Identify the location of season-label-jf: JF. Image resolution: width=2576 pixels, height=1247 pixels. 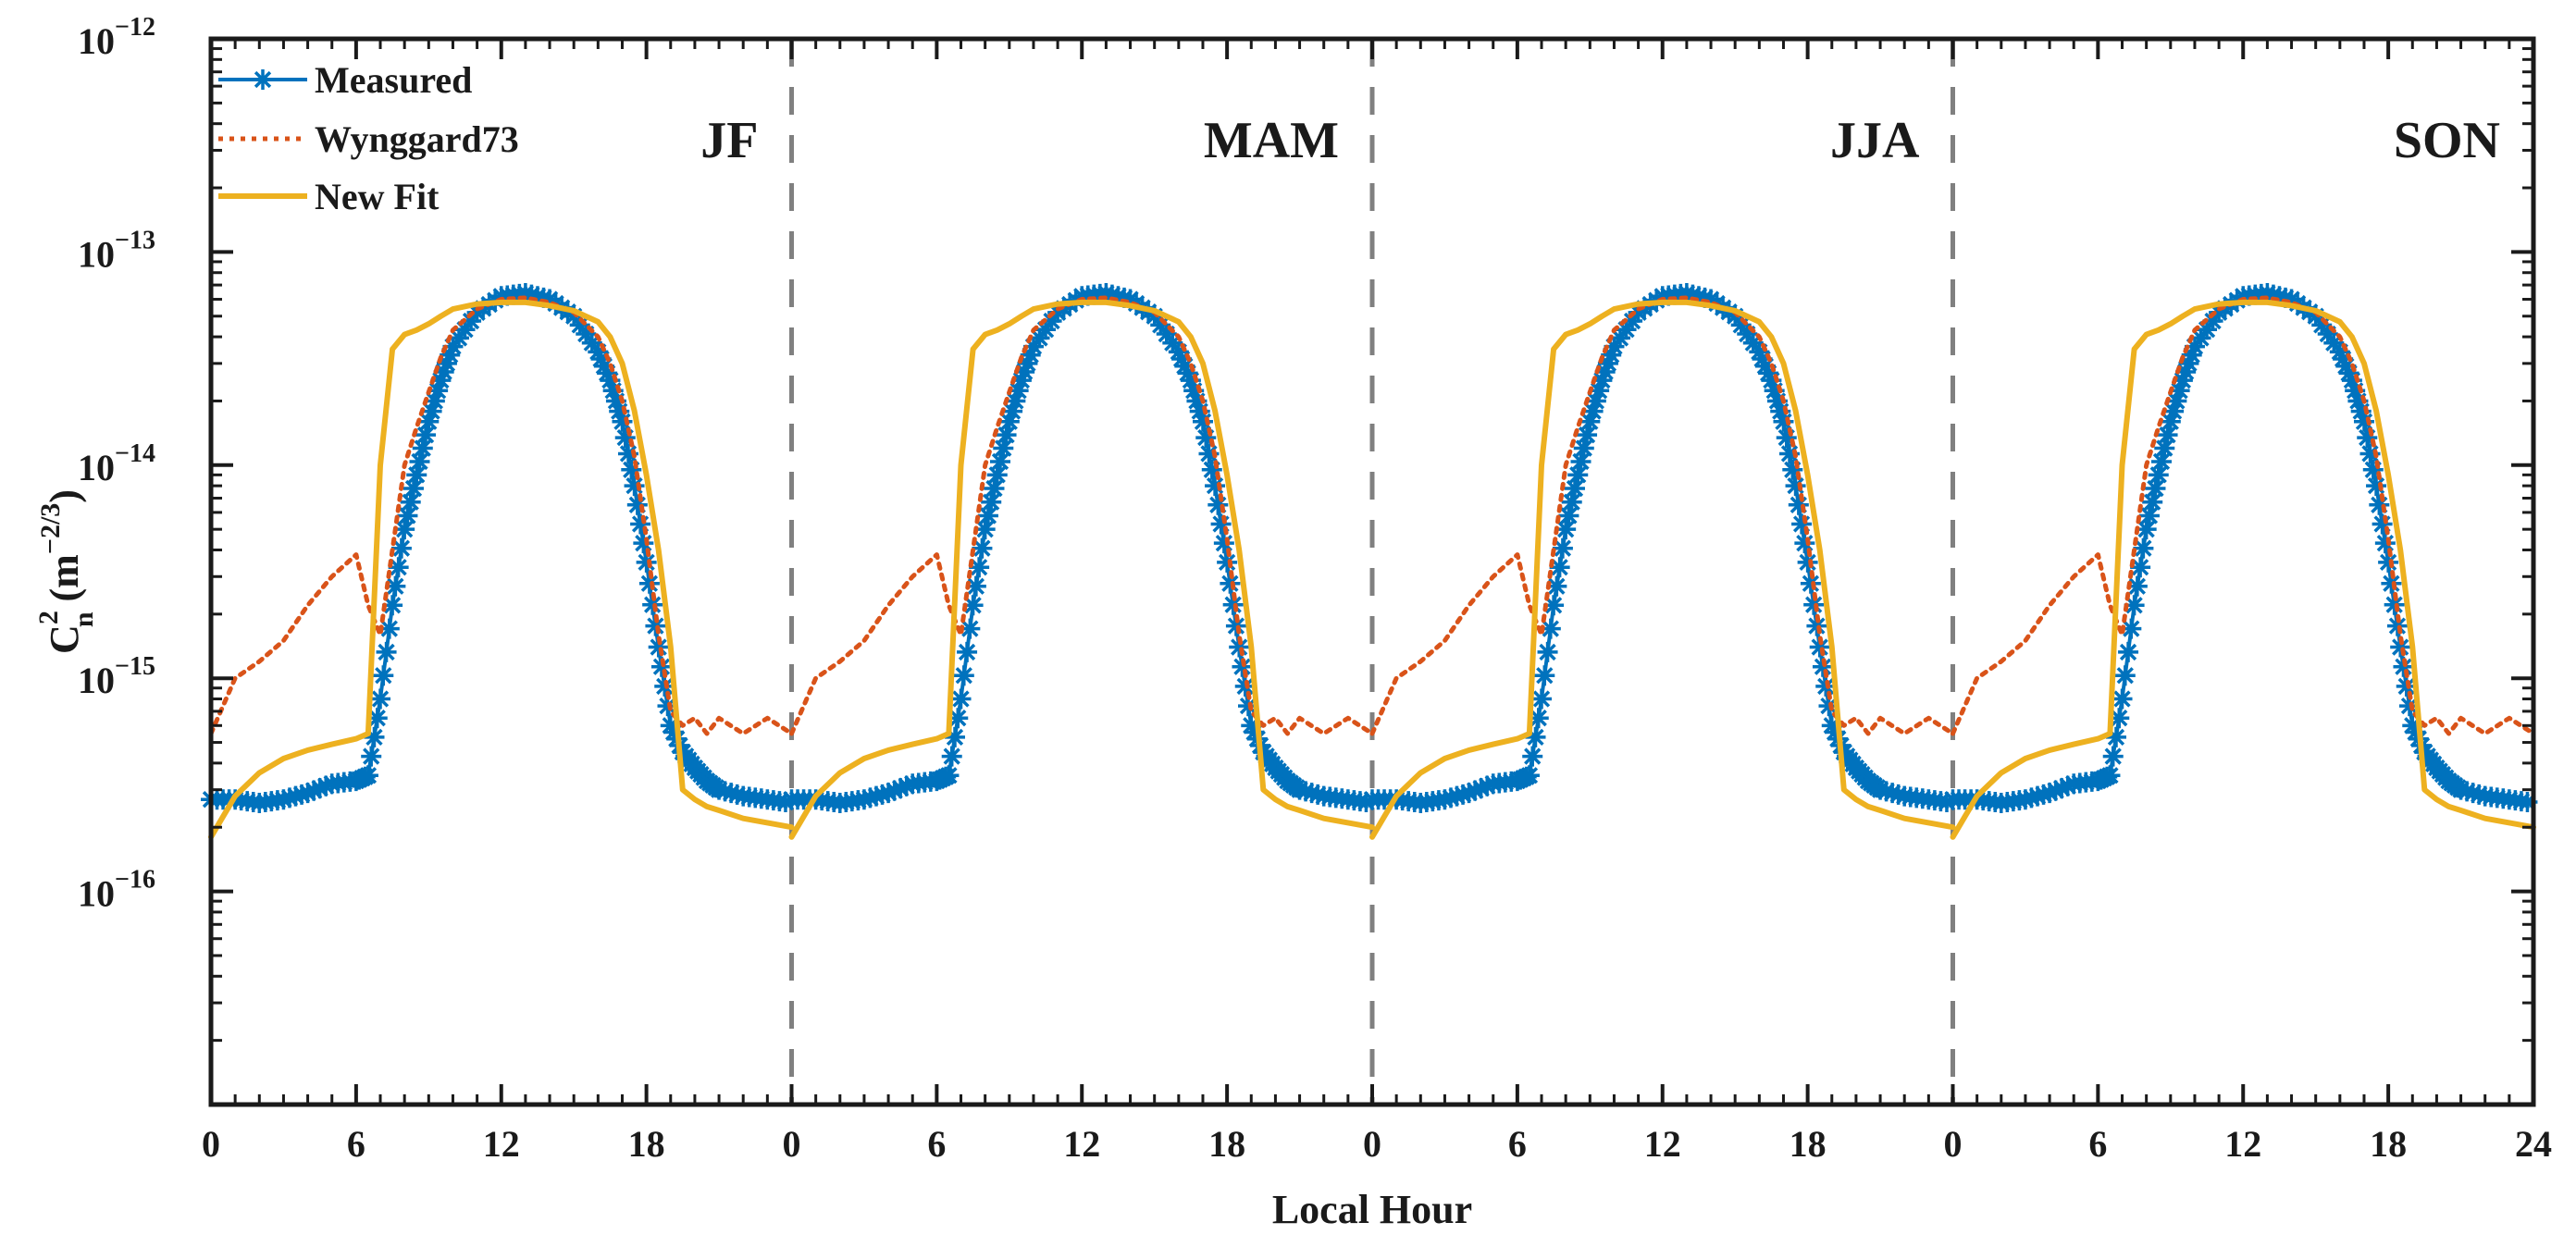
(729, 140).